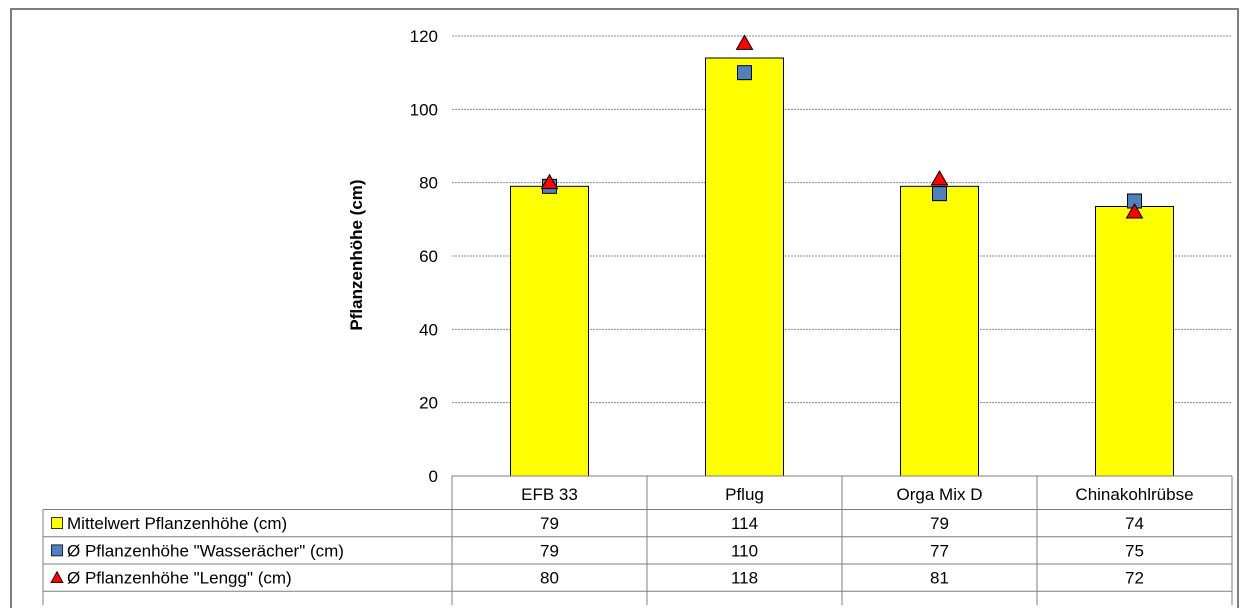 This screenshot has width=1243, height=608. I want to click on category-label: Orga Mix D, so click(940, 494).